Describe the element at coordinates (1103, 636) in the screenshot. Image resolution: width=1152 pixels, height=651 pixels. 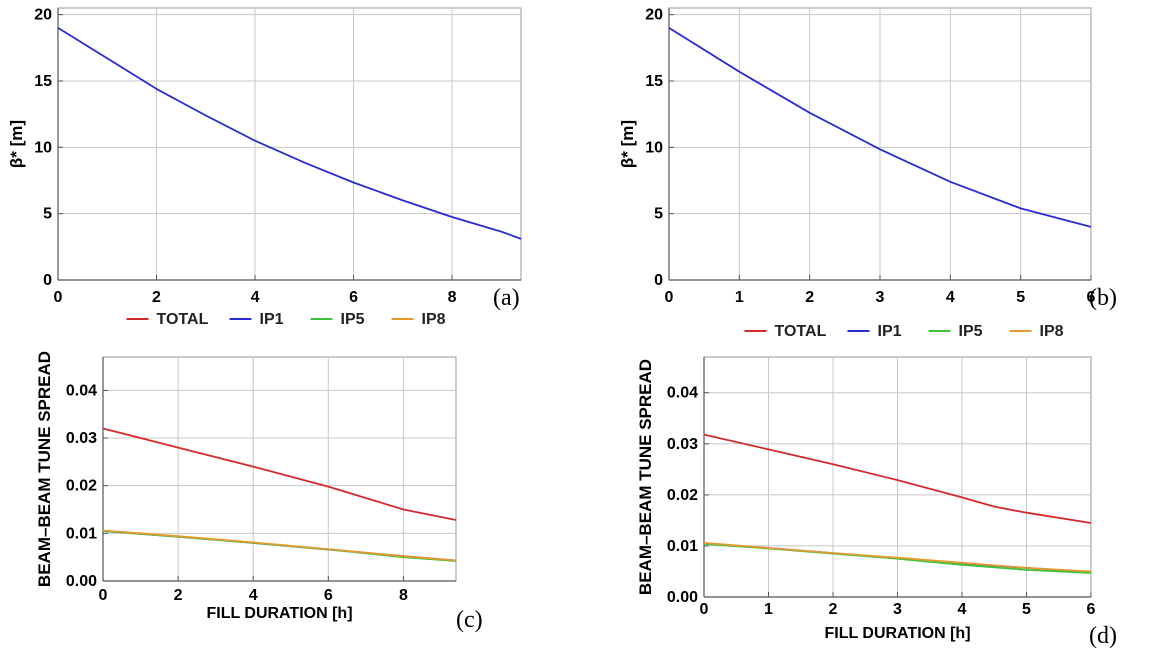
I see `panel-tag: (d)` at that location.